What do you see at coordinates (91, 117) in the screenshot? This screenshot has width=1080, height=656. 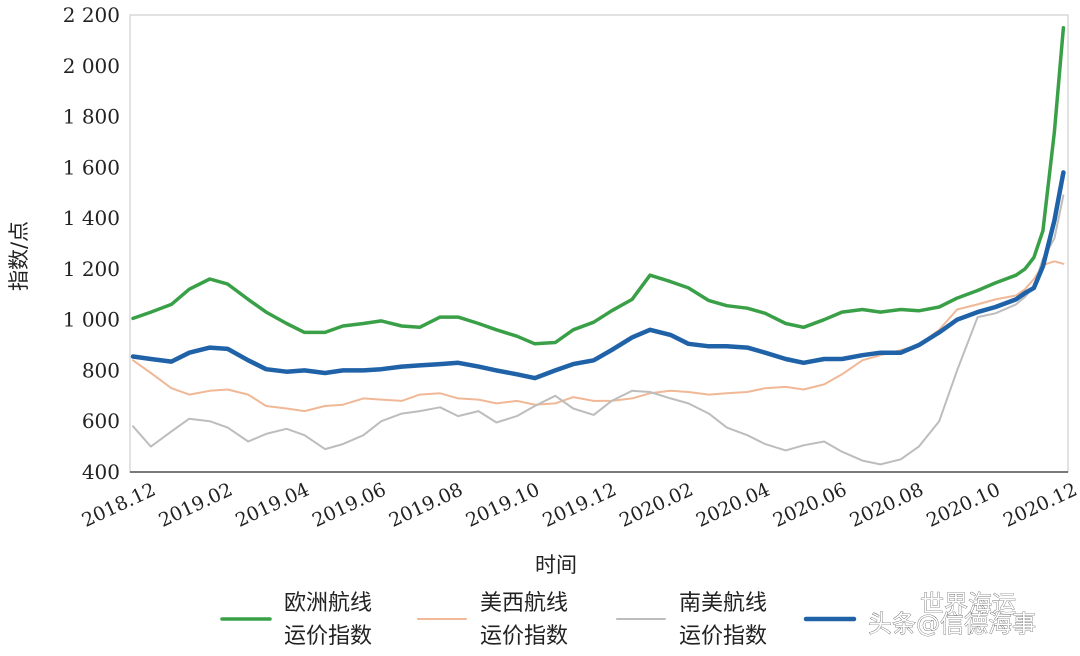 I see `y-tick-label: 1 800` at bounding box center [91, 117].